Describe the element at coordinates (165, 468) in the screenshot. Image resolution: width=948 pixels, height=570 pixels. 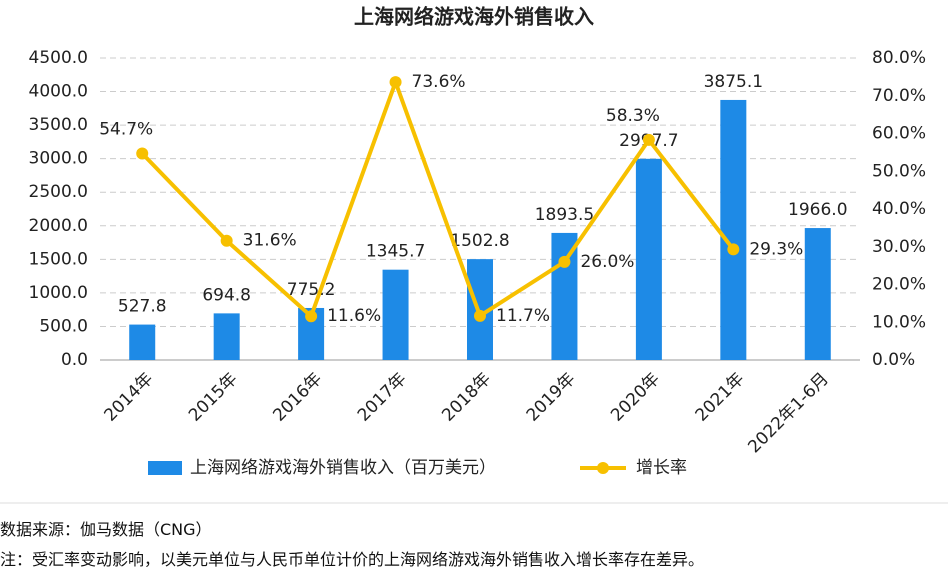
I see `legend-swatch` at that location.